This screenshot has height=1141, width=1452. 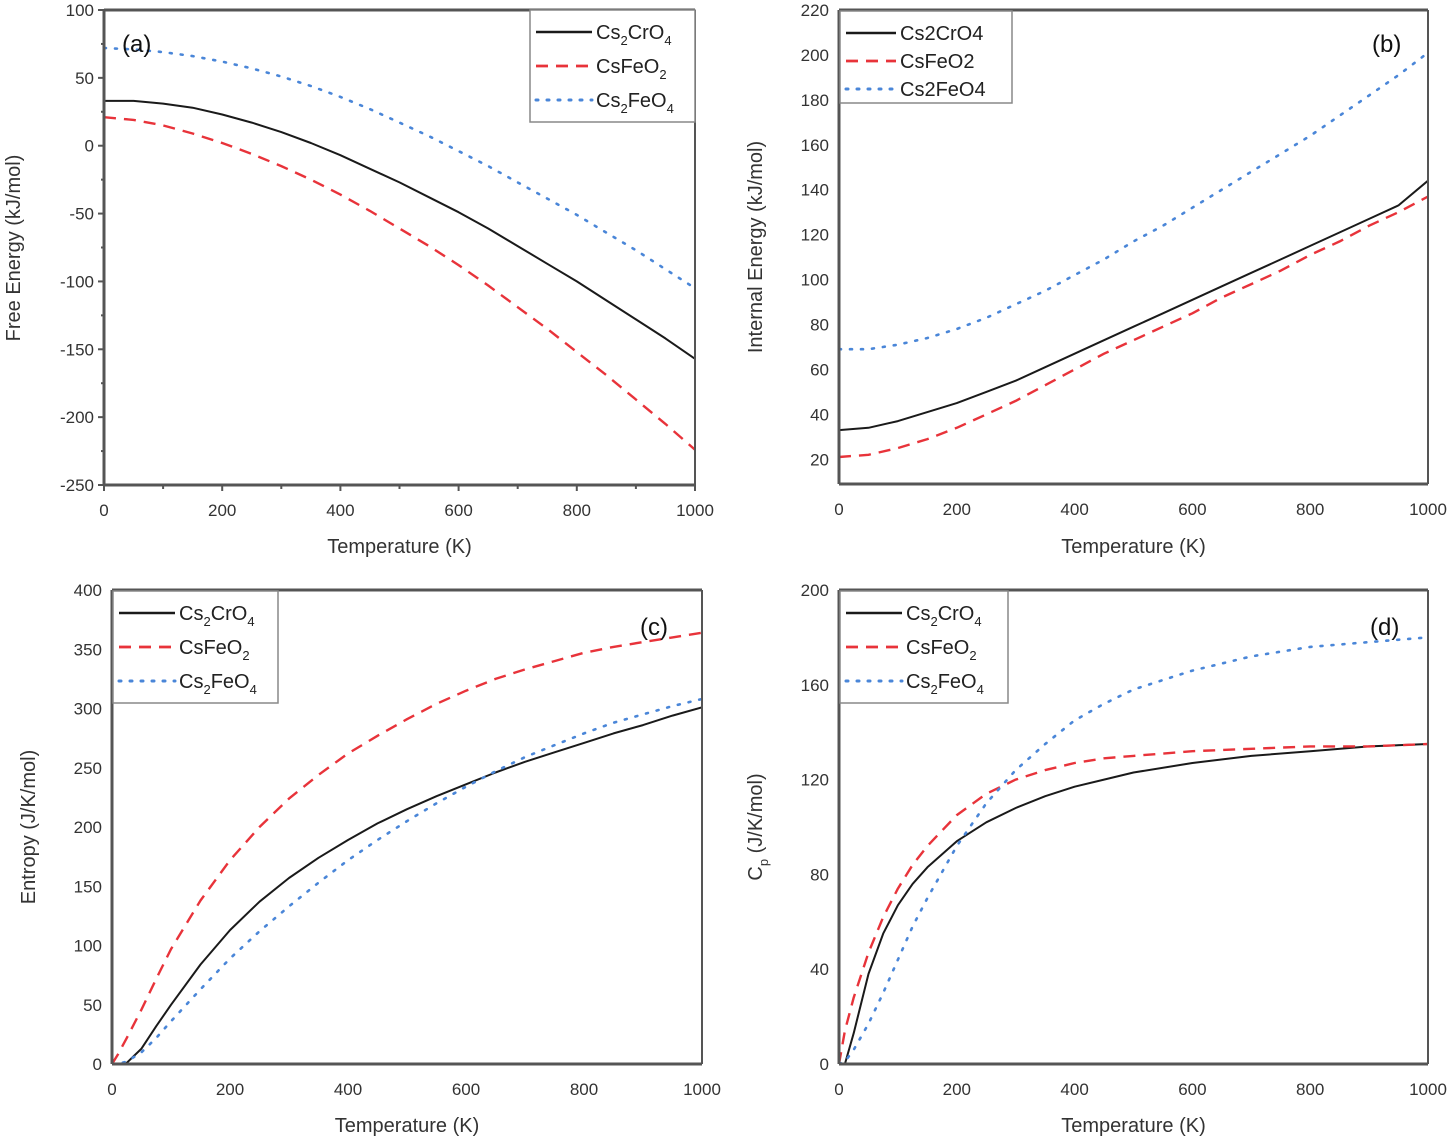 I want to click on y-axis-title: Free Energy (kJ/mol), so click(x=14, y=248).